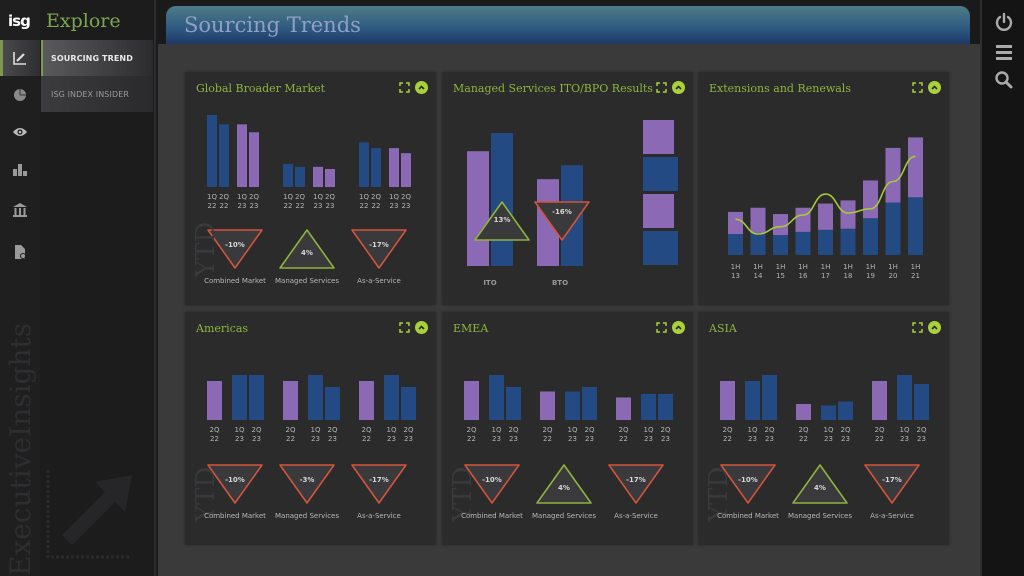 The height and width of the screenshot is (576, 1024). I want to click on rail-item-sourcing-trend, so click(20, 58).